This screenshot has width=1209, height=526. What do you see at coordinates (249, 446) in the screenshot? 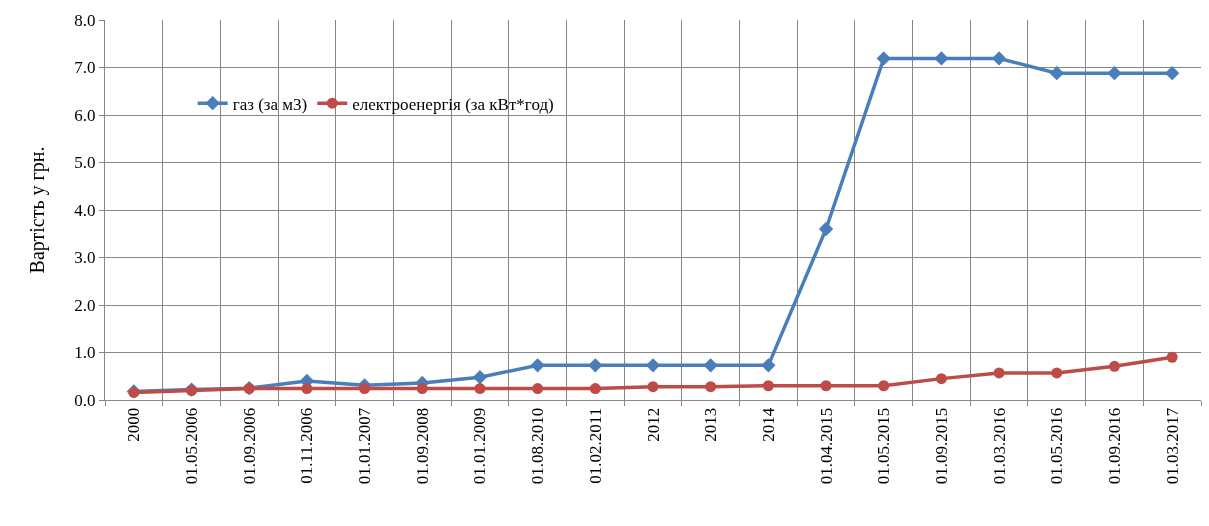
I see `x-tick-label: 01.09.2006` at bounding box center [249, 446].